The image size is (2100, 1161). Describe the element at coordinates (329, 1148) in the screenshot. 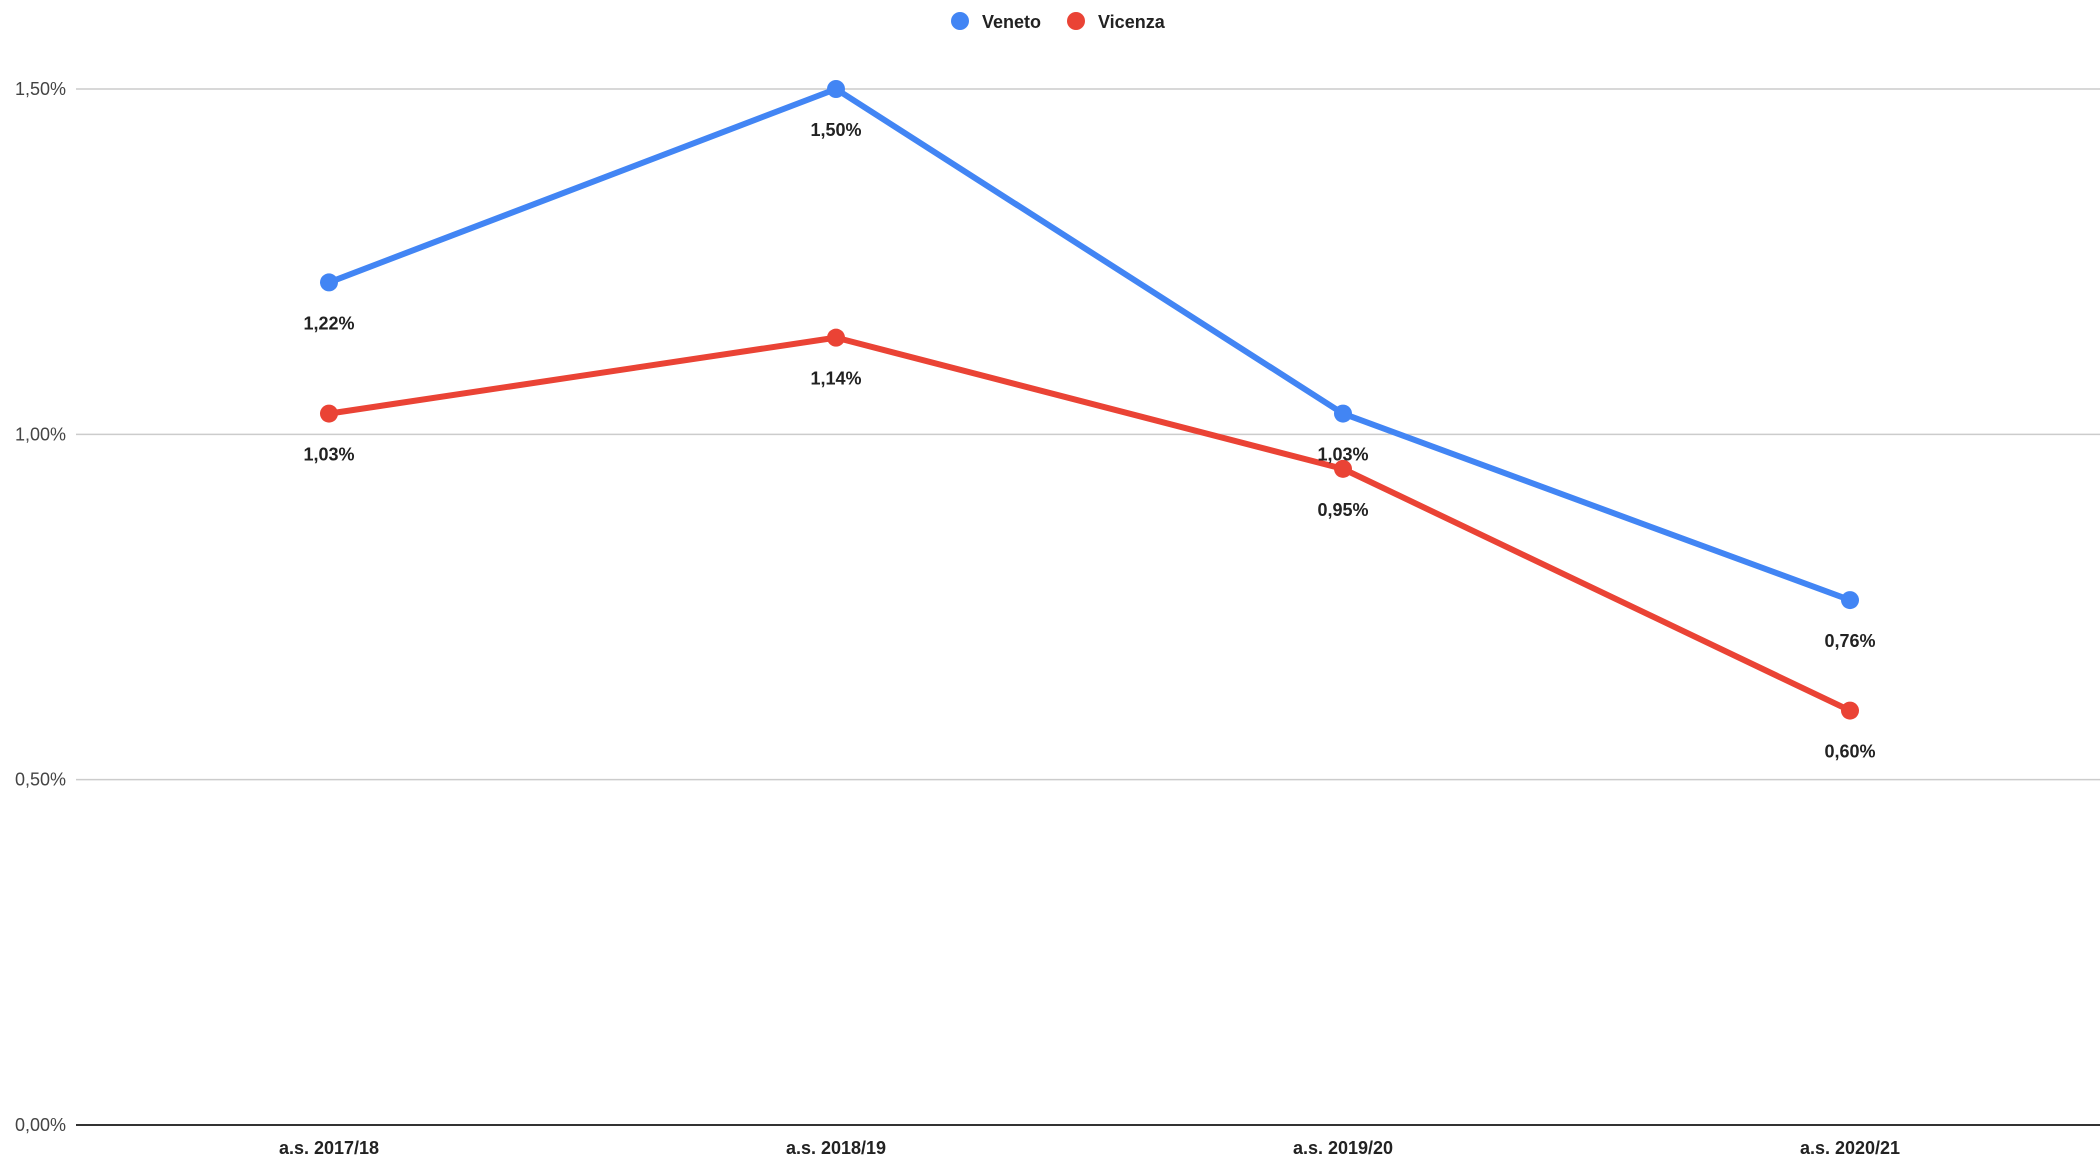

I see `x-tick-label: a.s. 2017/18` at that location.